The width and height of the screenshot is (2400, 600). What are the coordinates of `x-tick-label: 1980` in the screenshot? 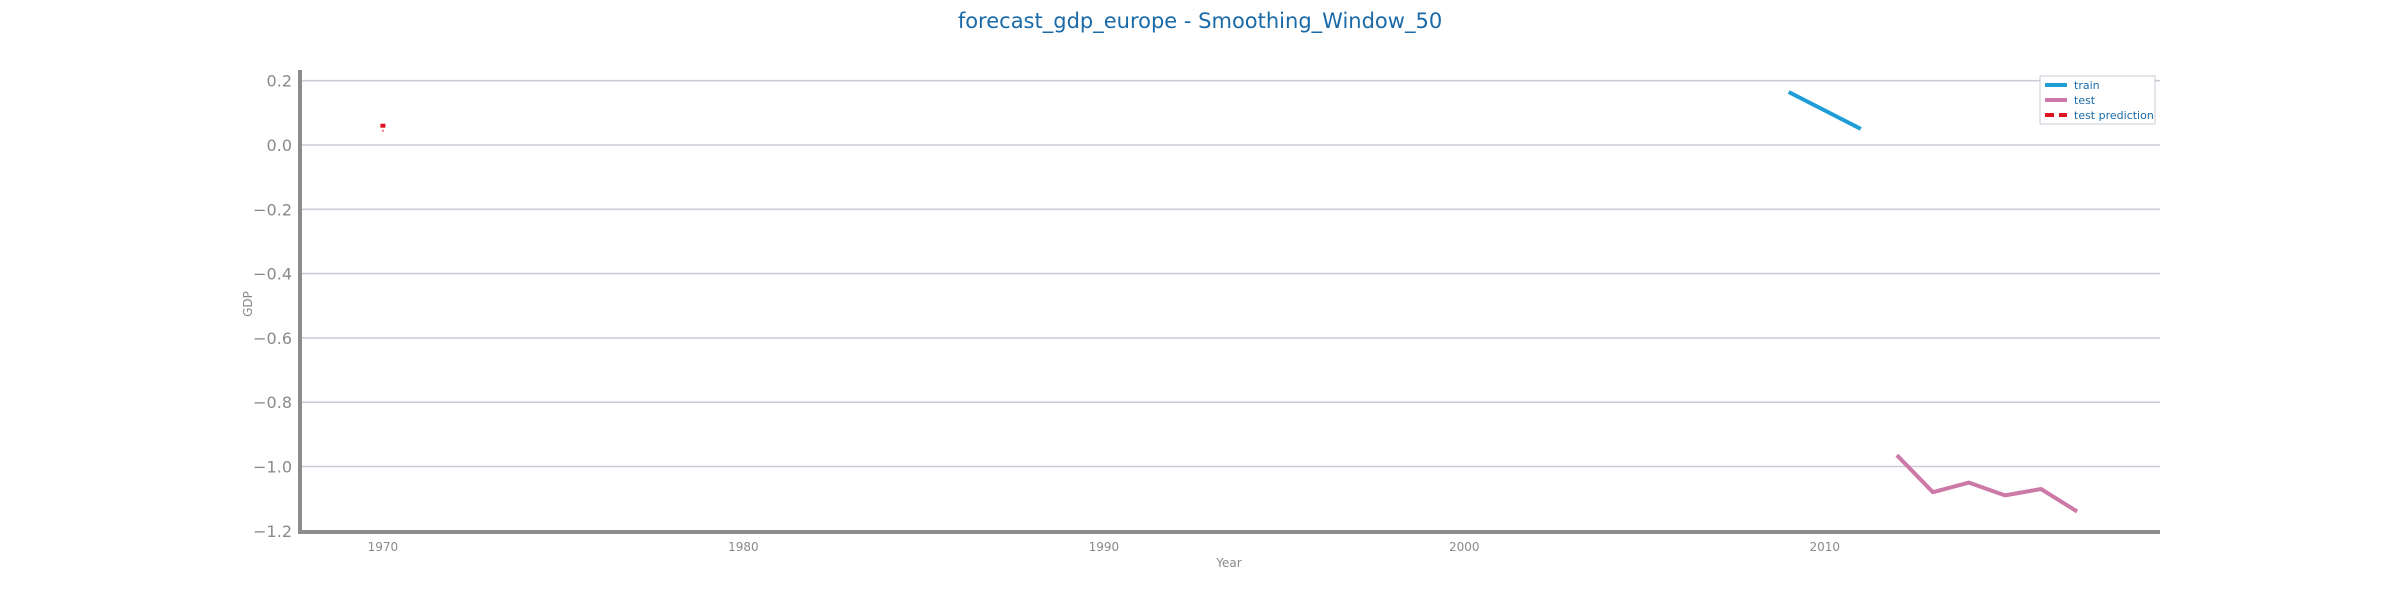 It's located at (743, 547).